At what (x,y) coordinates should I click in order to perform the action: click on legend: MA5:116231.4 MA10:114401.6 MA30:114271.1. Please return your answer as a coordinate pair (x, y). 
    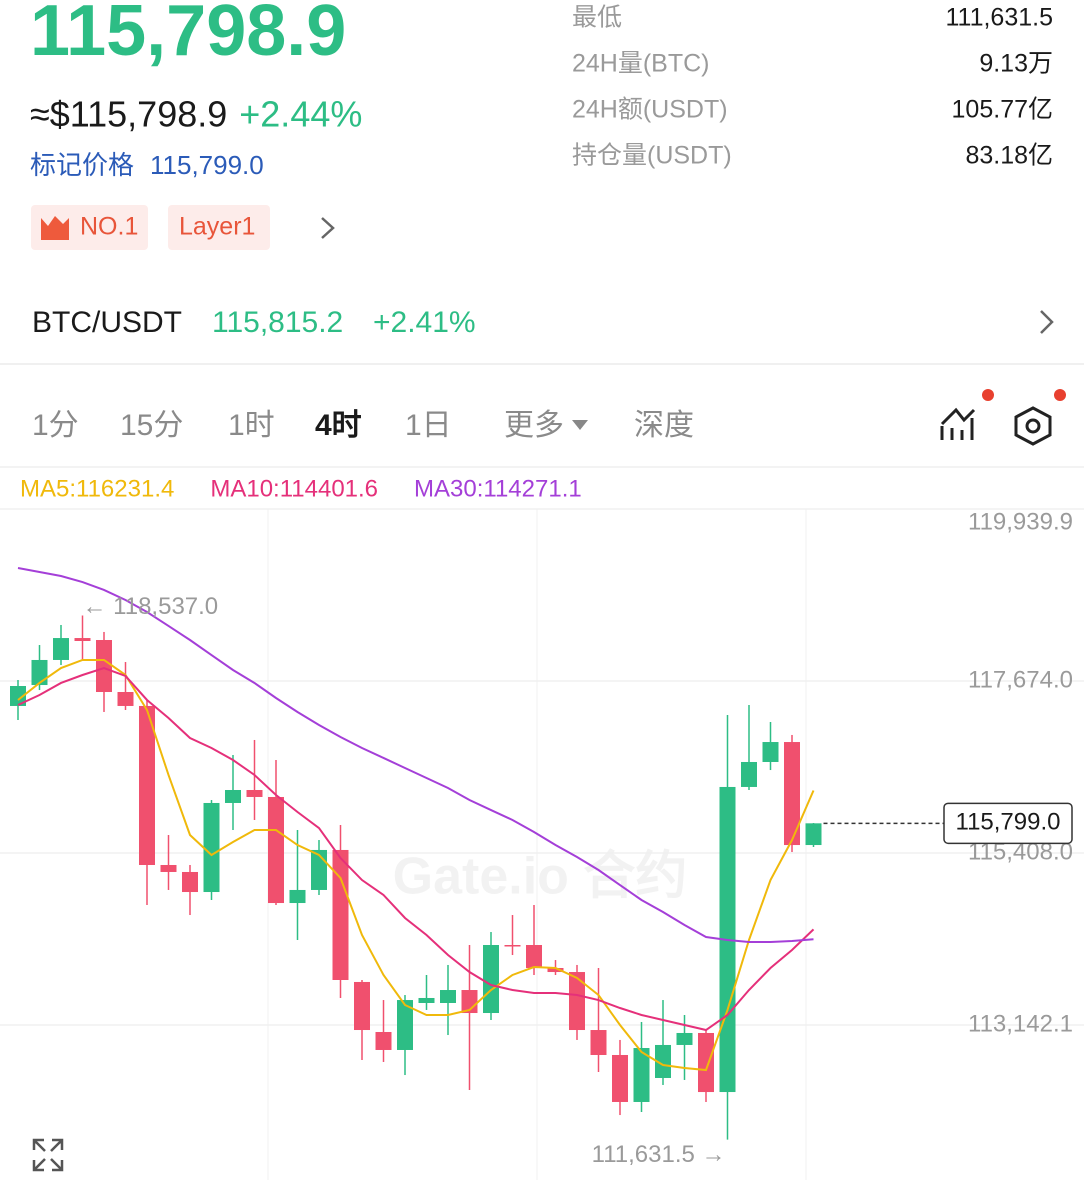
    Looking at the image, I should click on (301, 488).